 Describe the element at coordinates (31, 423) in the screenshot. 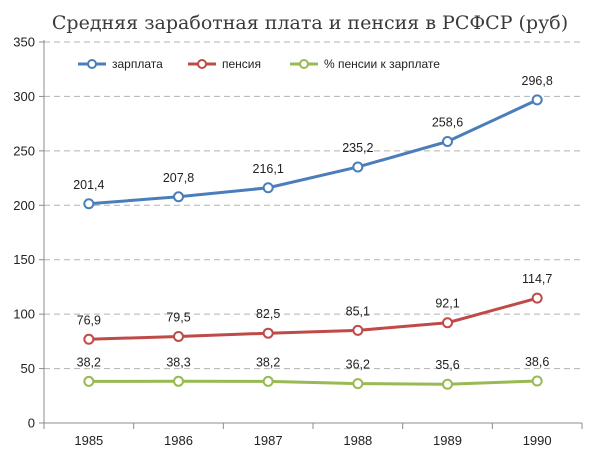

I see `y-tick-label: 0` at that location.